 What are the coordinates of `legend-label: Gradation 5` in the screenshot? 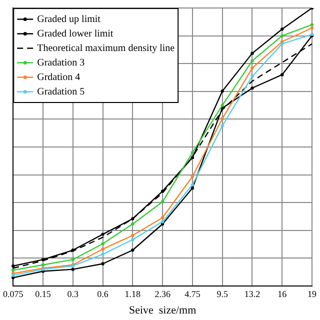 It's located at (61, 92).